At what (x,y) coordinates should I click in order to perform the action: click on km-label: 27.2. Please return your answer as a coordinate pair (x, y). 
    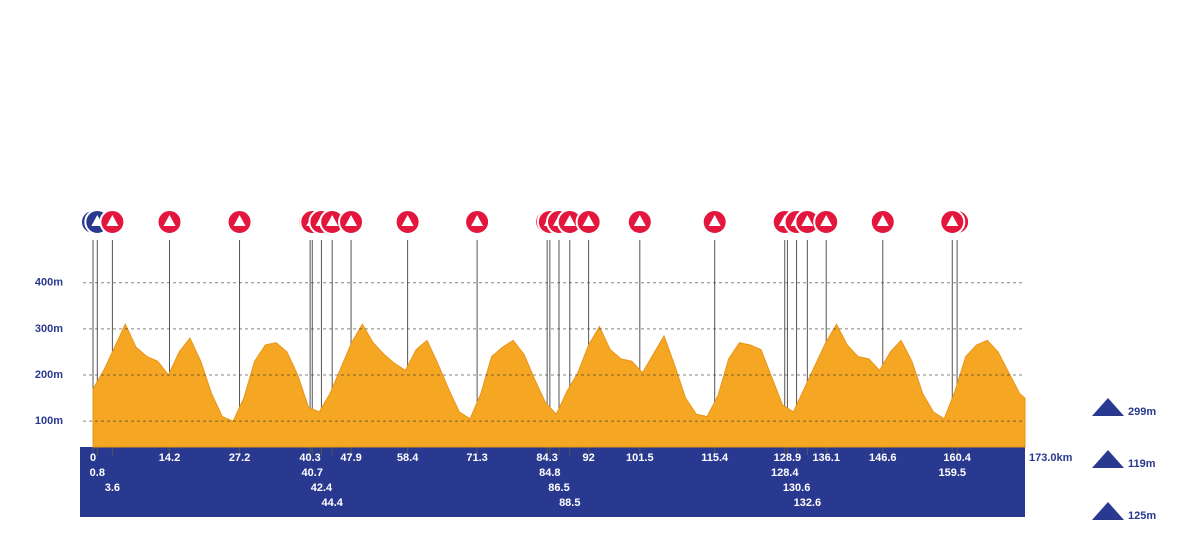
    Looking at the image, I should click on (239, 458).